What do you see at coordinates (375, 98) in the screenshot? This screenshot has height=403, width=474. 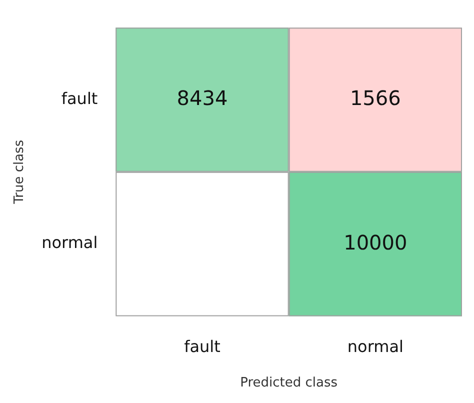 I see `data-label: 1566` at bounding box center [375, 98].